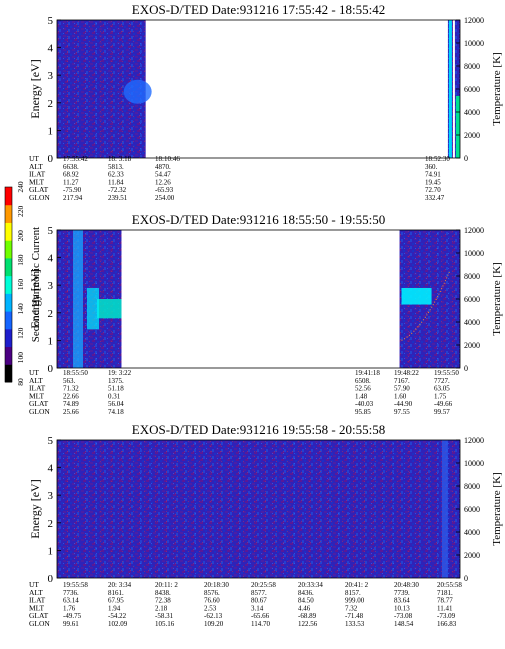  I want to click on orbit-value: 54.47, so click(163, 175).